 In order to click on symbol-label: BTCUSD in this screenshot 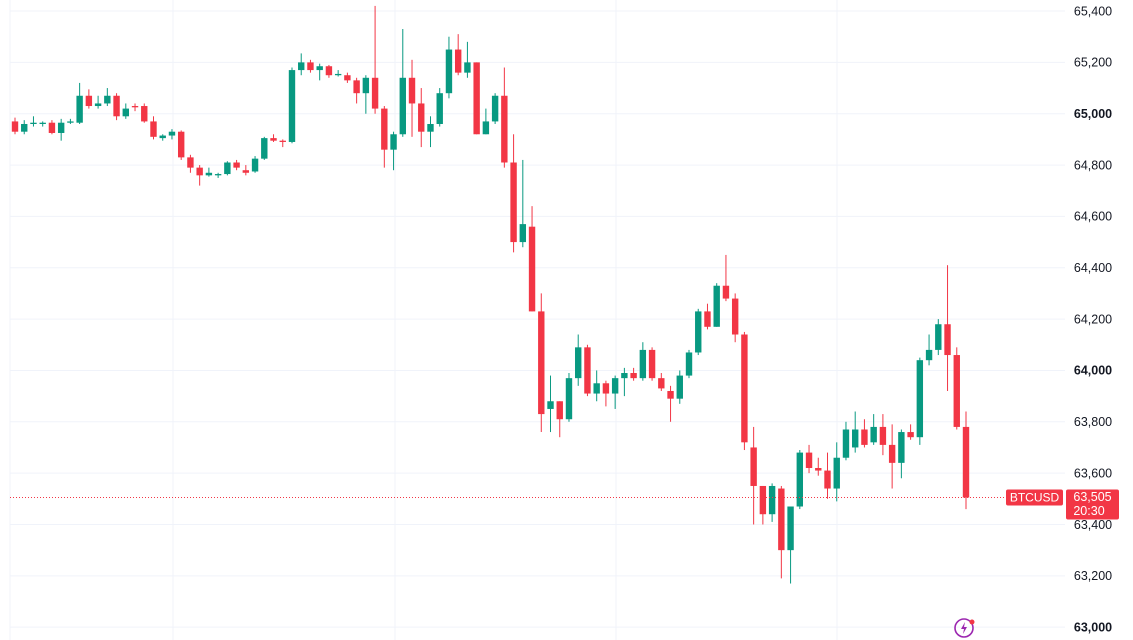, I will do `click(1035, 498)`.